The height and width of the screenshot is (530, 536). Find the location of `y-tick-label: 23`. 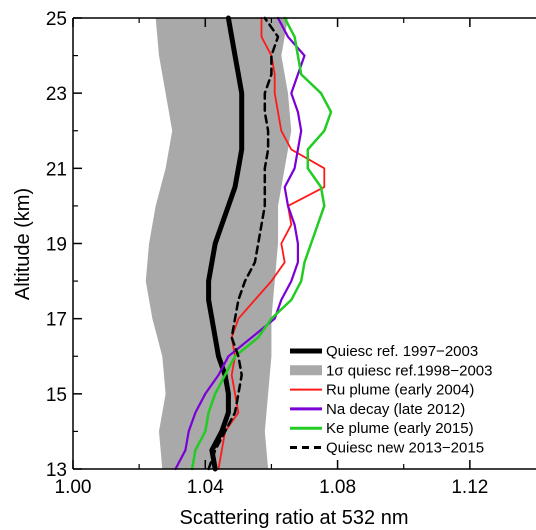

y-tick-label: 23 is located at coordinates (56, 94).